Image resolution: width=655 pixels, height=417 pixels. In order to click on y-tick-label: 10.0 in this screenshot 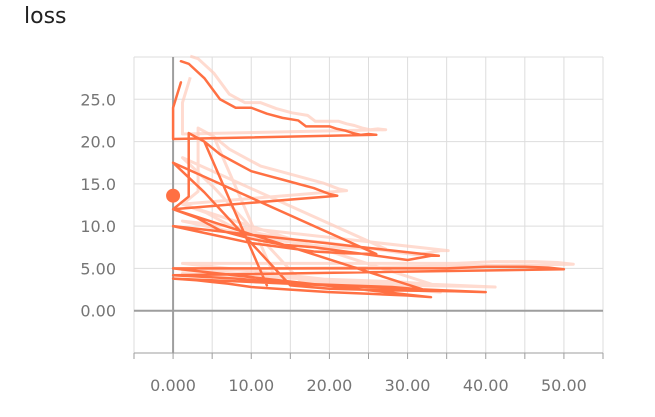, I will do `click(98, 226)`.